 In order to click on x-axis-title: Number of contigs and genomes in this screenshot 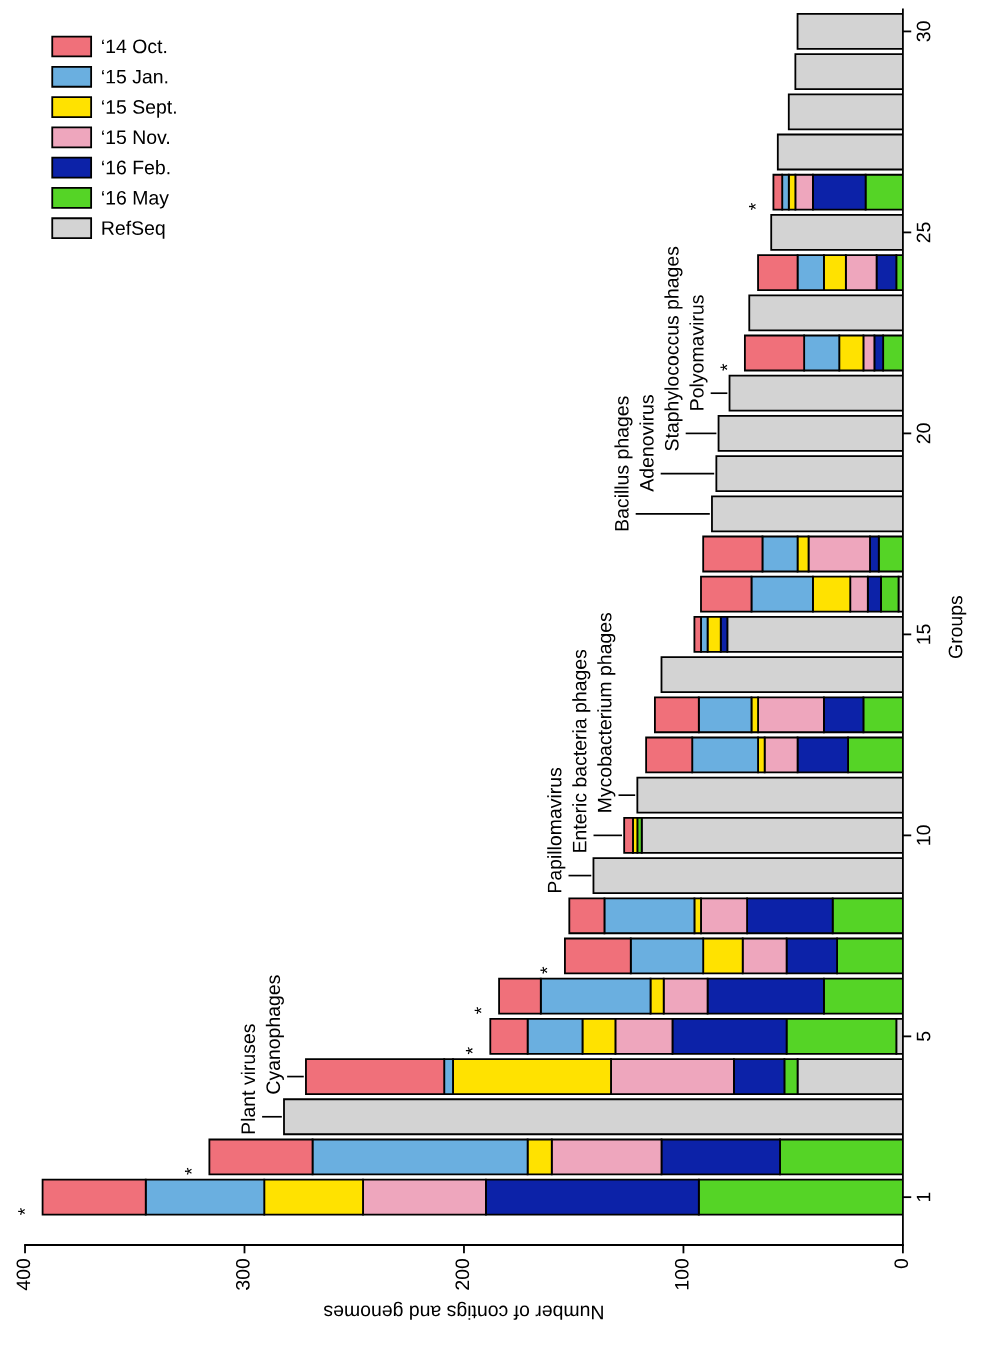, I will do `click(463, 1310)`.